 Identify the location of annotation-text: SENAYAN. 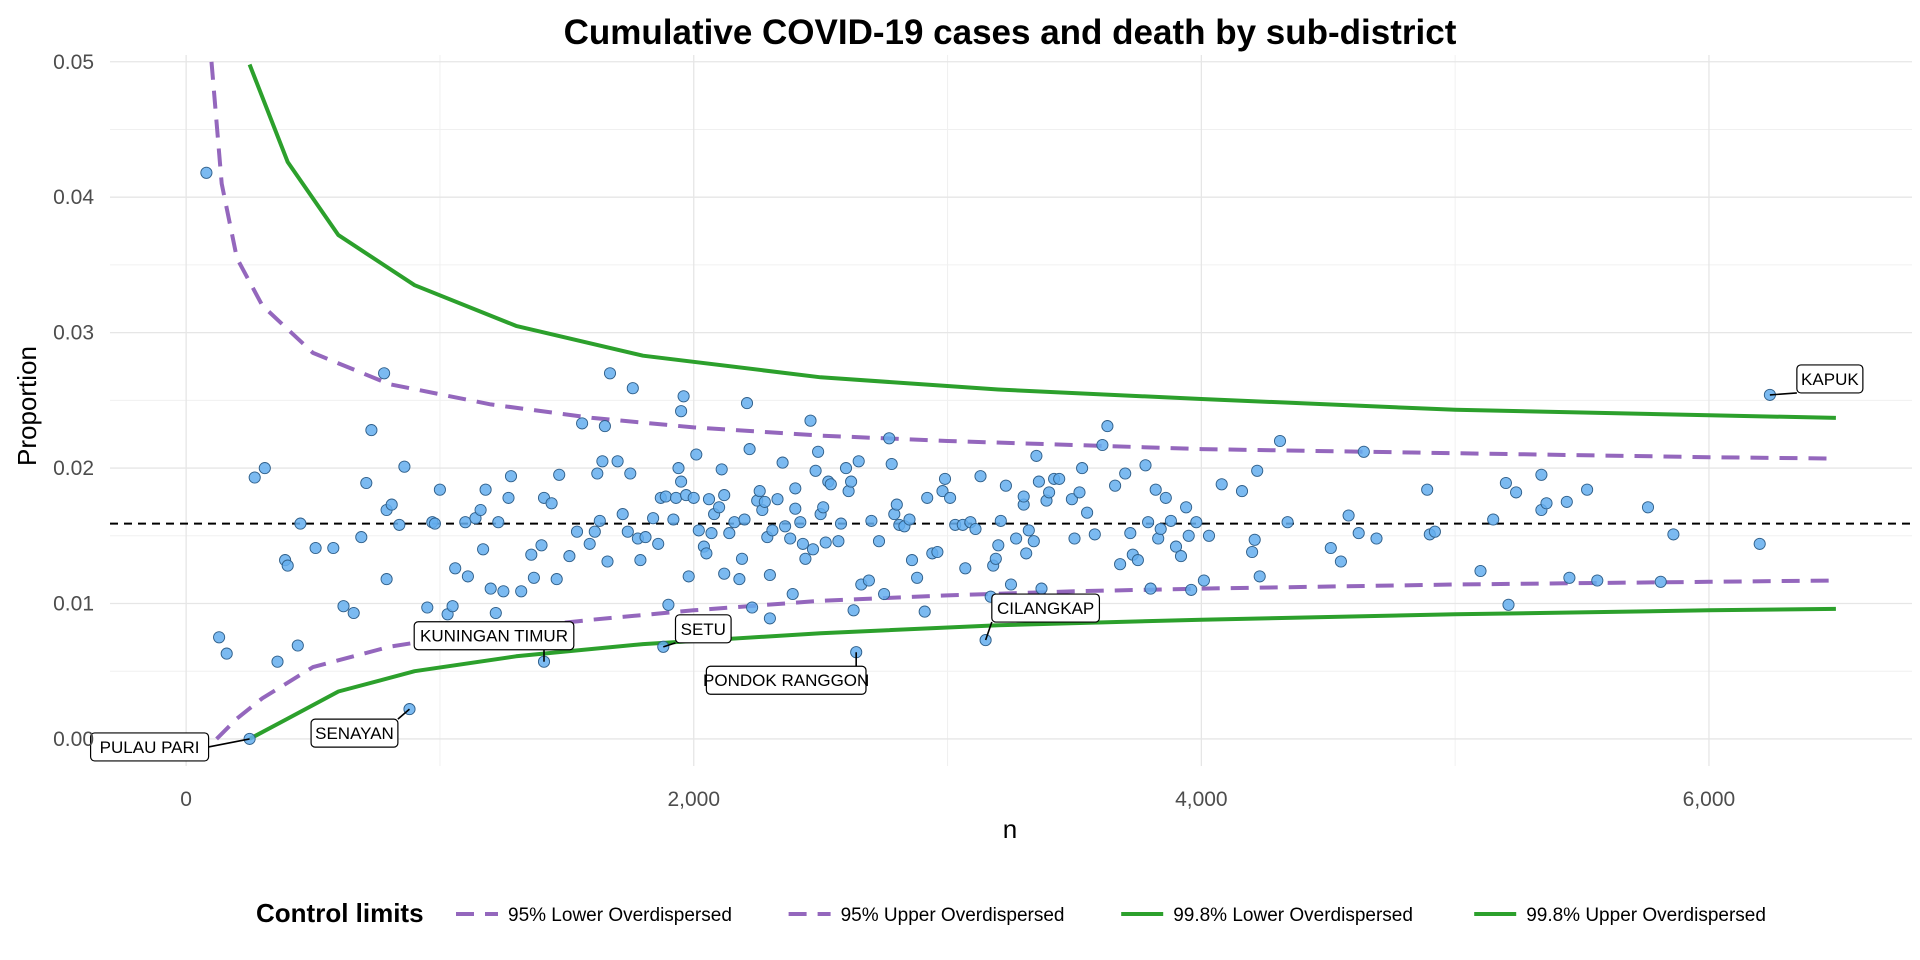
(354, 733).